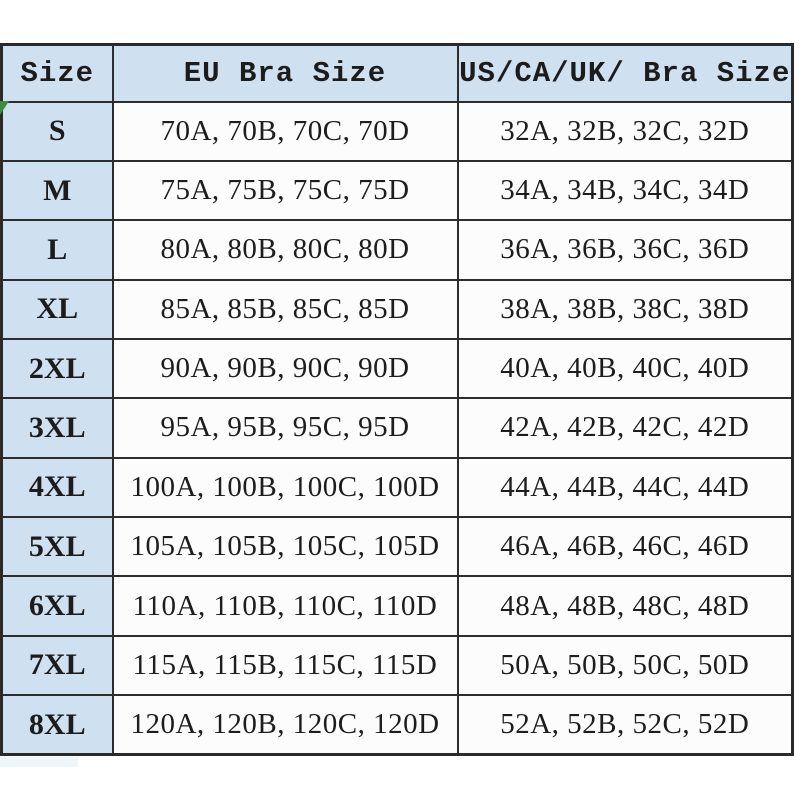 Image resolution: width=800 pixels, height=800 pixels. Describe the element at coordinates (625, 606) in the screenshot. I see `us-size-cell: 48A, 48B, 48C, 48D` at that location.